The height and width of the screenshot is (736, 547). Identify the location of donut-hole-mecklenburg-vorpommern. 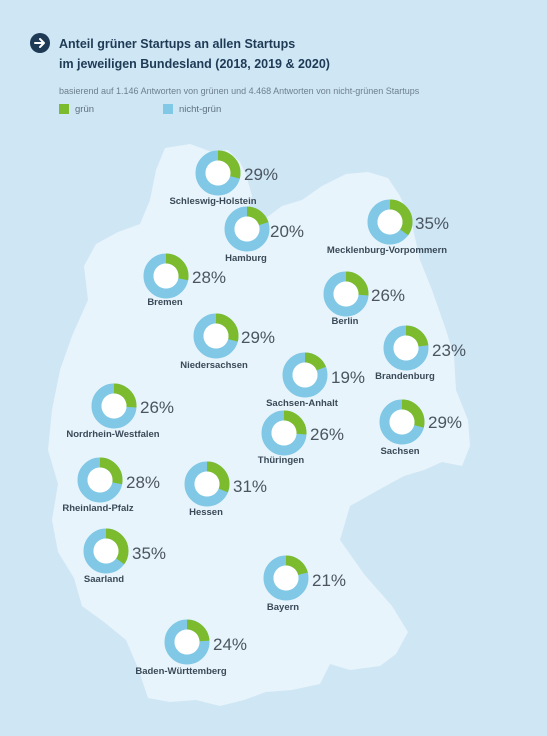
(390, 222).